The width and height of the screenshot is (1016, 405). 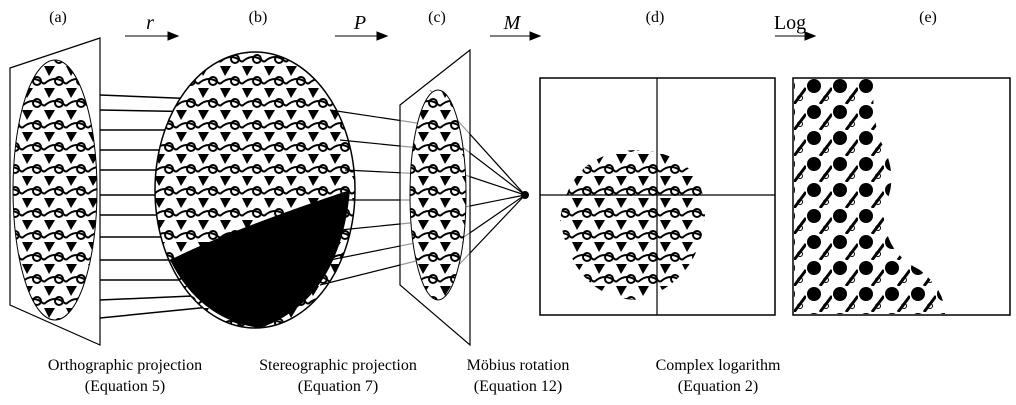 What do you see at coordinates (790, 23) in the screenshot?
I see `arrow-label: Log` at bounding box center [790, 23].